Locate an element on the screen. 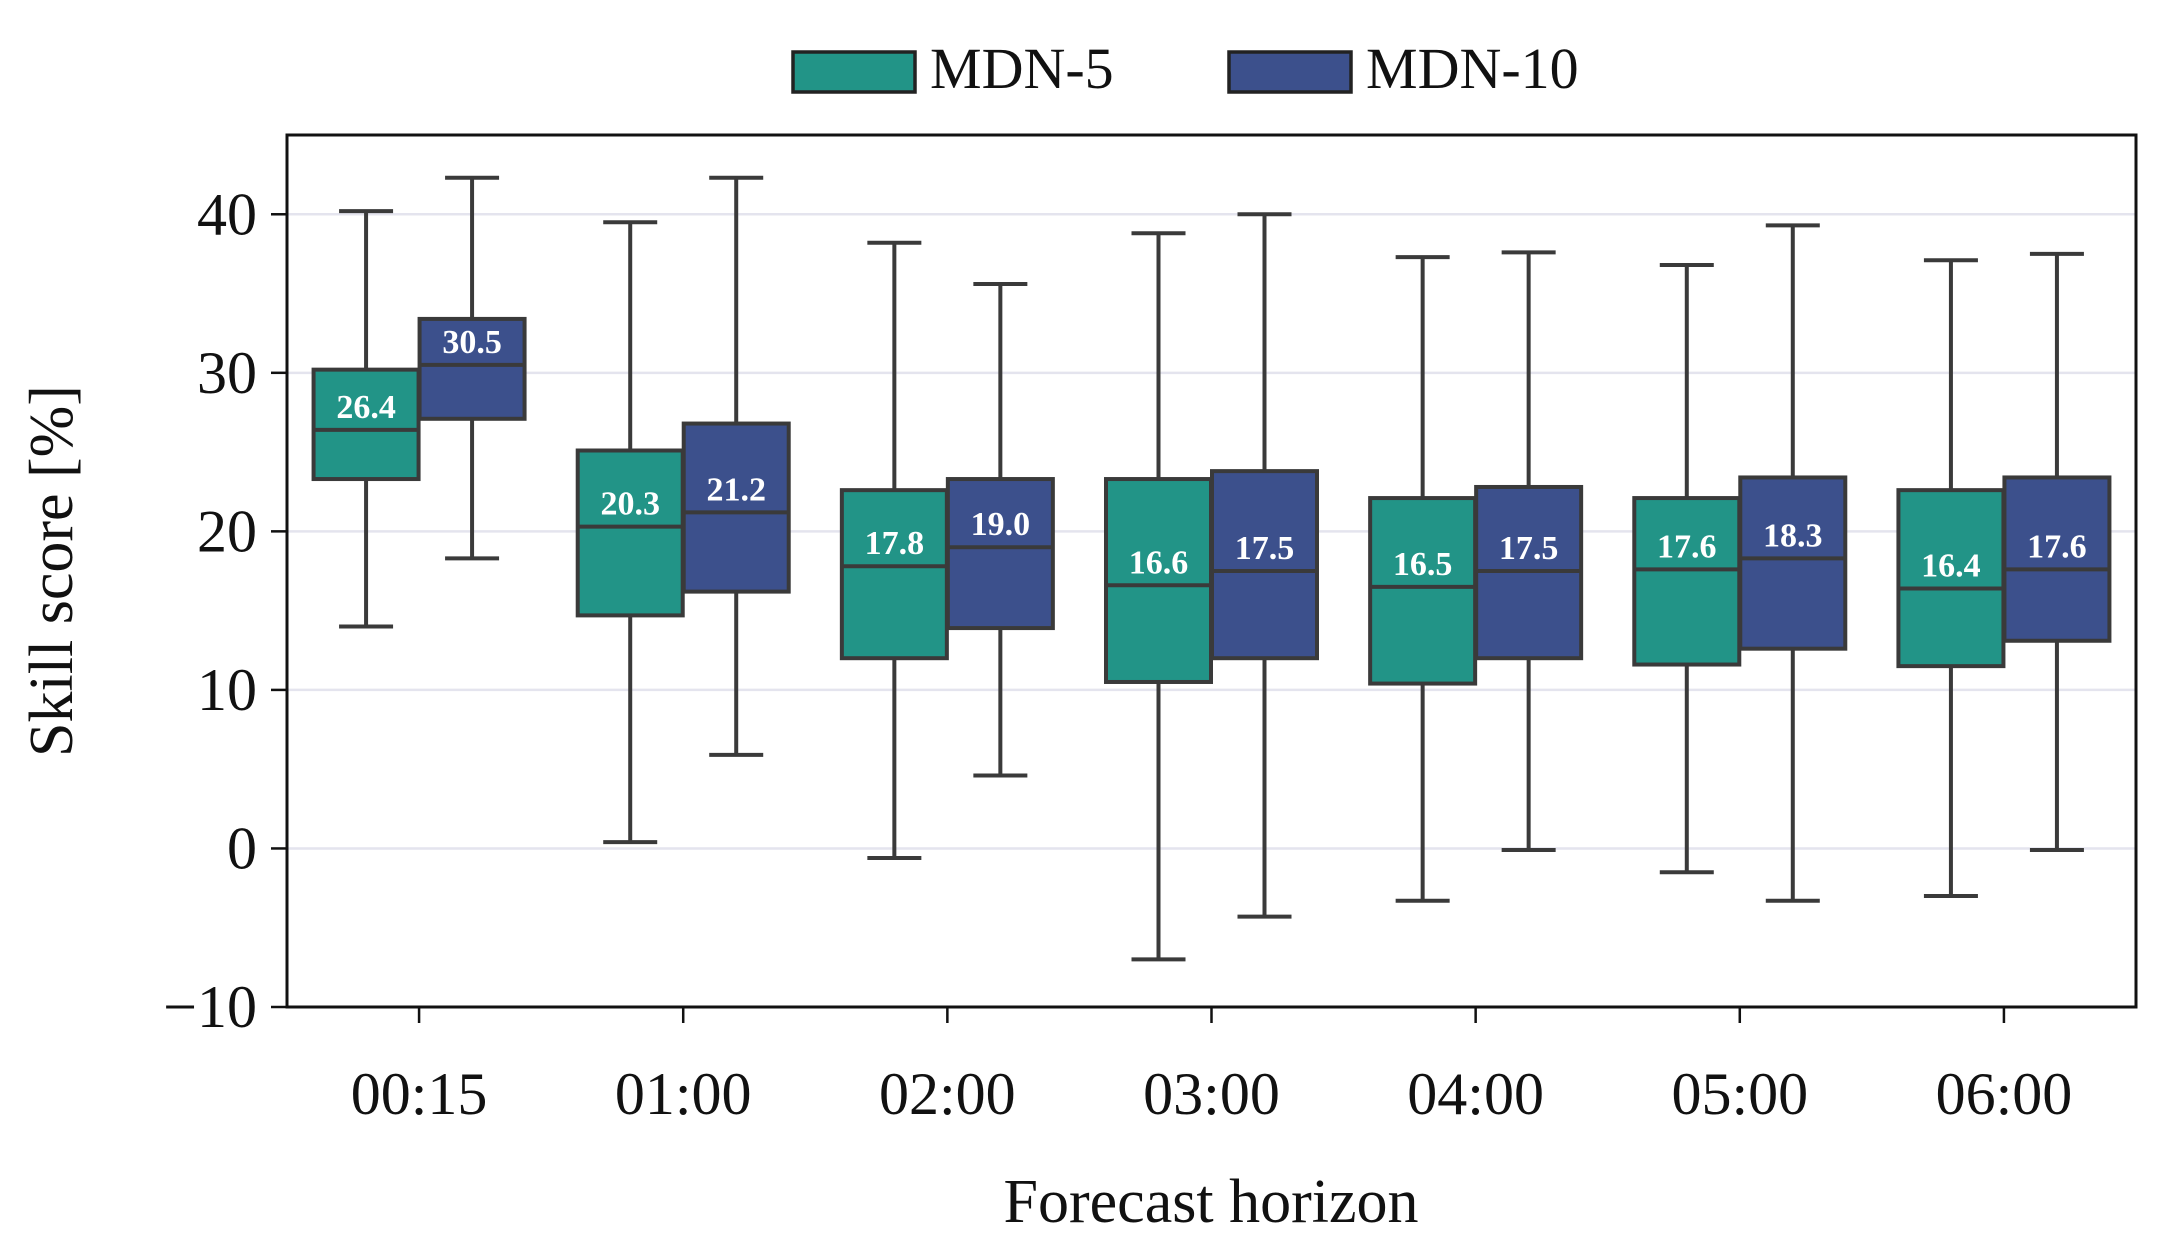 The height and width of the screenshot is (1248, 2161). box-mdn-10-0500: 18.3 is located at coordinates (1793, 563).